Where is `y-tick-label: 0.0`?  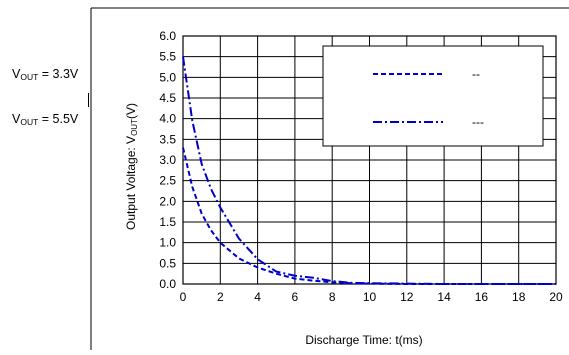
y-tick-label: 0.0 is located at coordinates (167, 284).